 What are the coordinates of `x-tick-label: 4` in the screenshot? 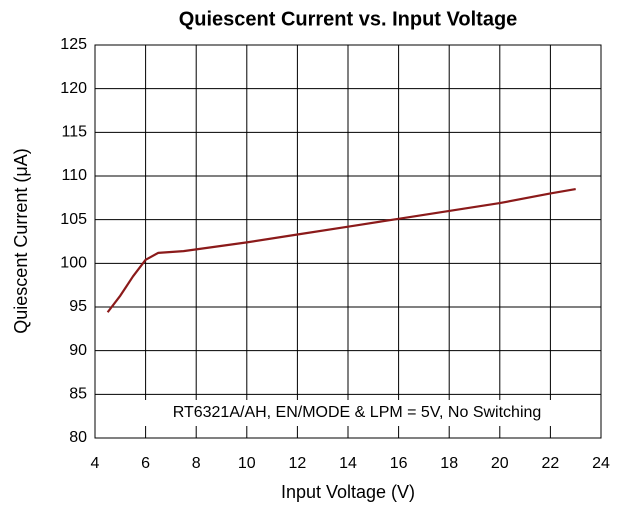 It's located at (95, 463).